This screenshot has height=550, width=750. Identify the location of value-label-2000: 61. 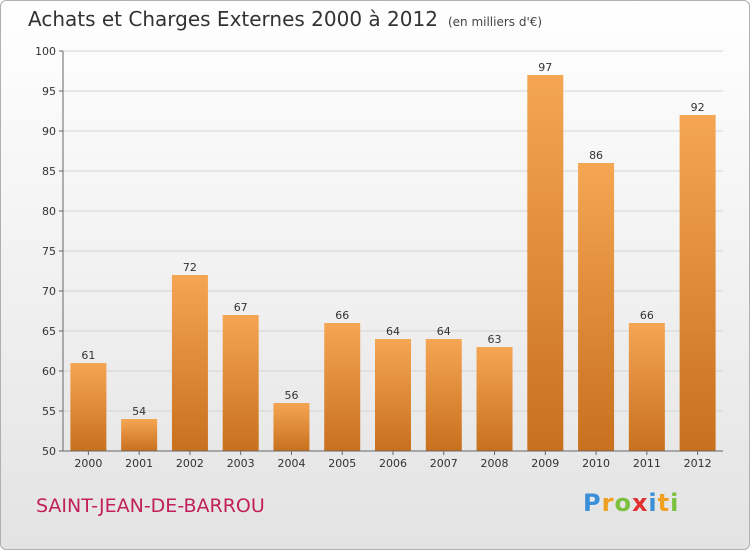
(88, 355).